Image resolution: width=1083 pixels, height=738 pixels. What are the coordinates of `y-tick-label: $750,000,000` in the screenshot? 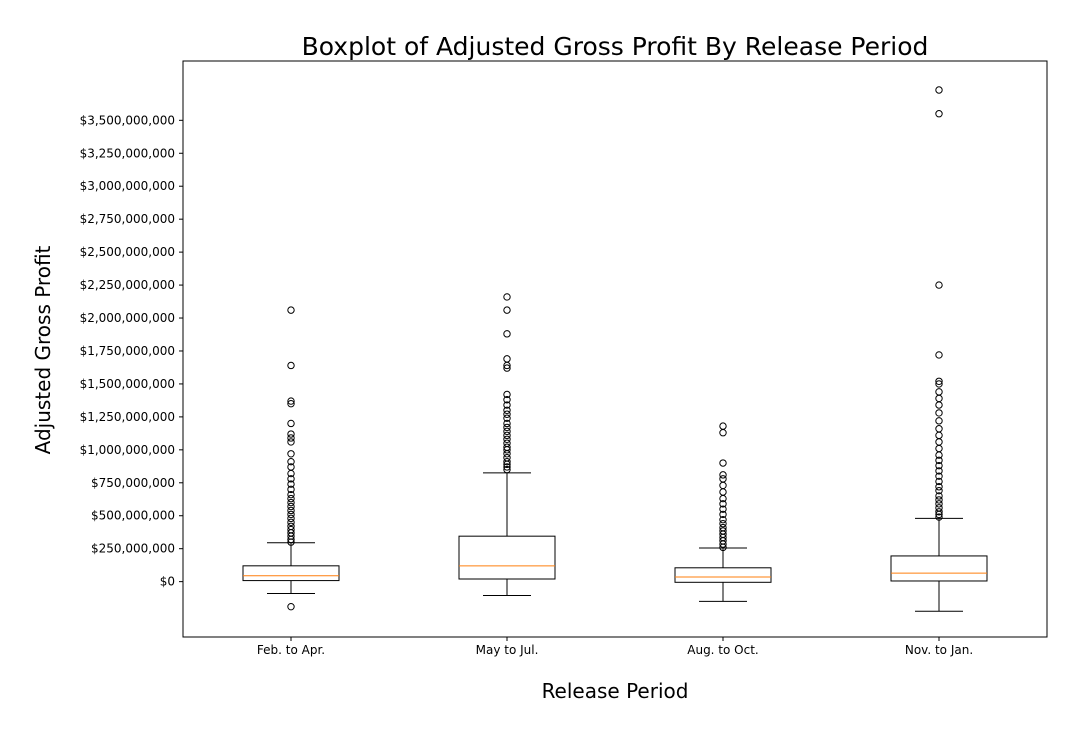 It's located at (133, 483).